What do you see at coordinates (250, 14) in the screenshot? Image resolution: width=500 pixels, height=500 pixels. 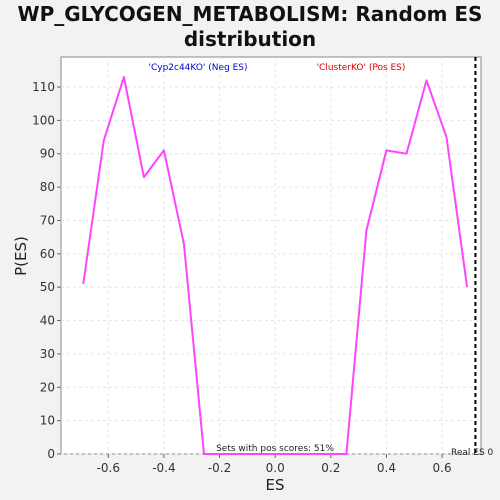 I see `chart-title-line1: WP_GLYCOGEN_METABOLISM: Random ES` at bounding box center [250, 14].